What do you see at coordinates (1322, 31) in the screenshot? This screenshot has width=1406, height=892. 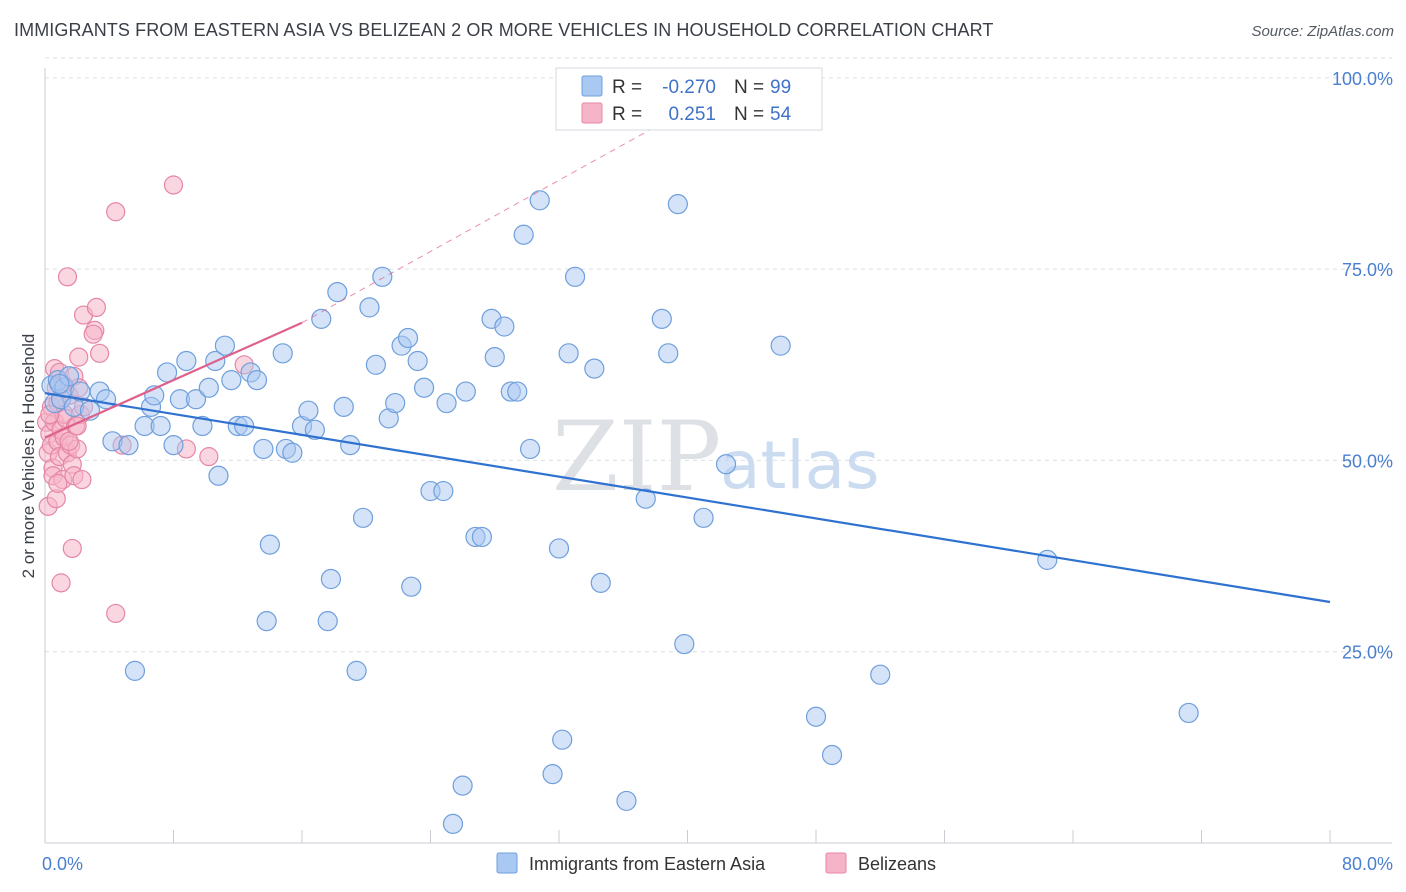 I see `source-credit: Source: ZipAtlas.com` at bounding box center [1322, 31].